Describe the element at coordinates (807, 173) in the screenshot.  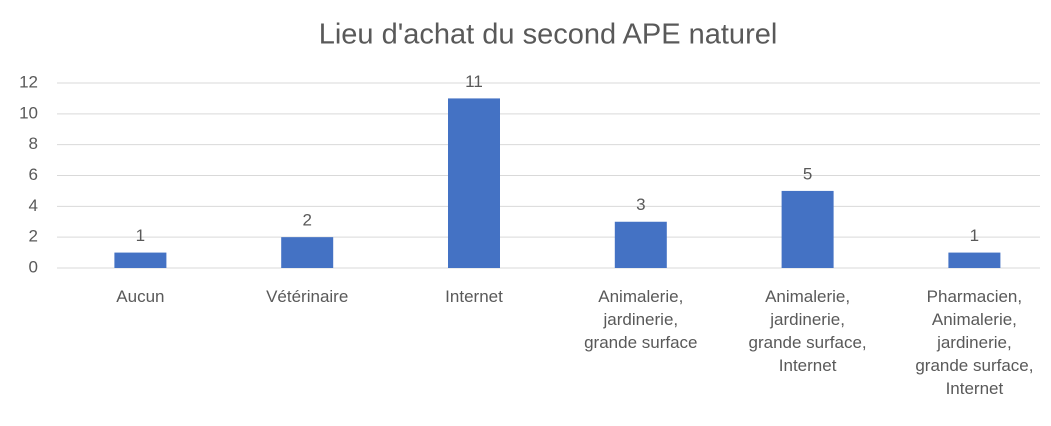
I see `data-label: 5` at that location.